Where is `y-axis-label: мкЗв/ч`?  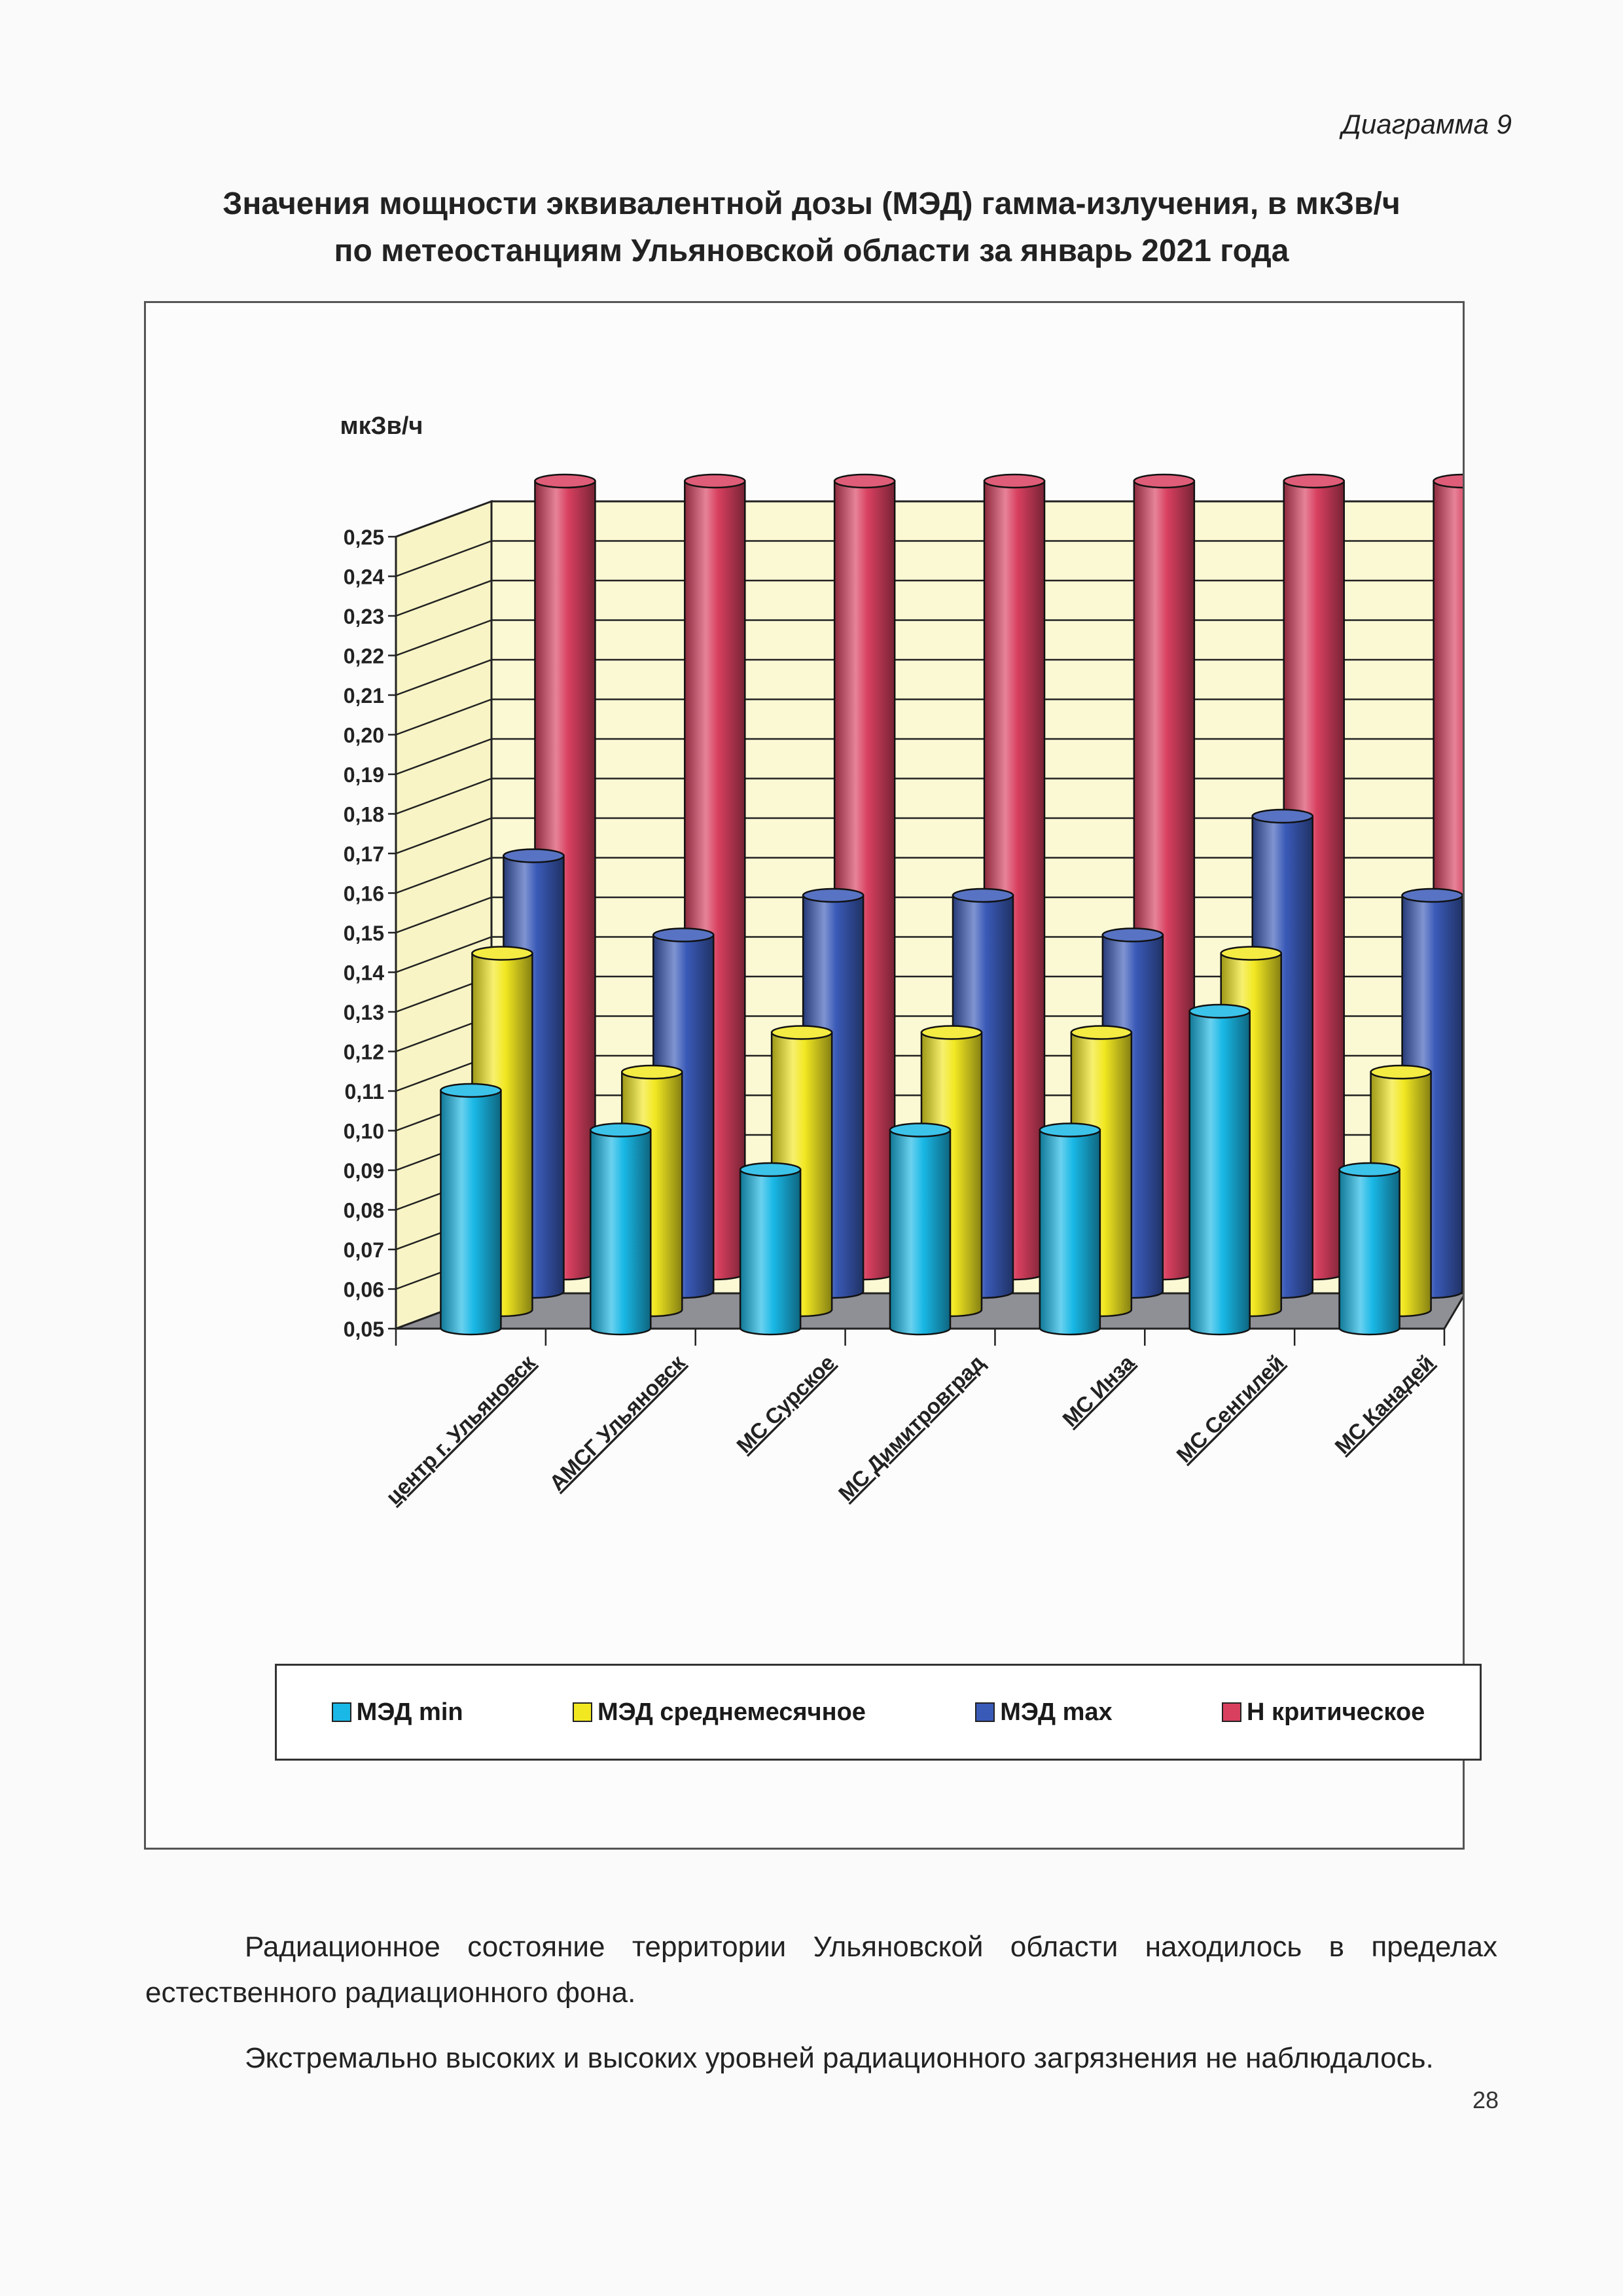
y-axis-label: мкЗв/ч is located at coordinates (381, 426).